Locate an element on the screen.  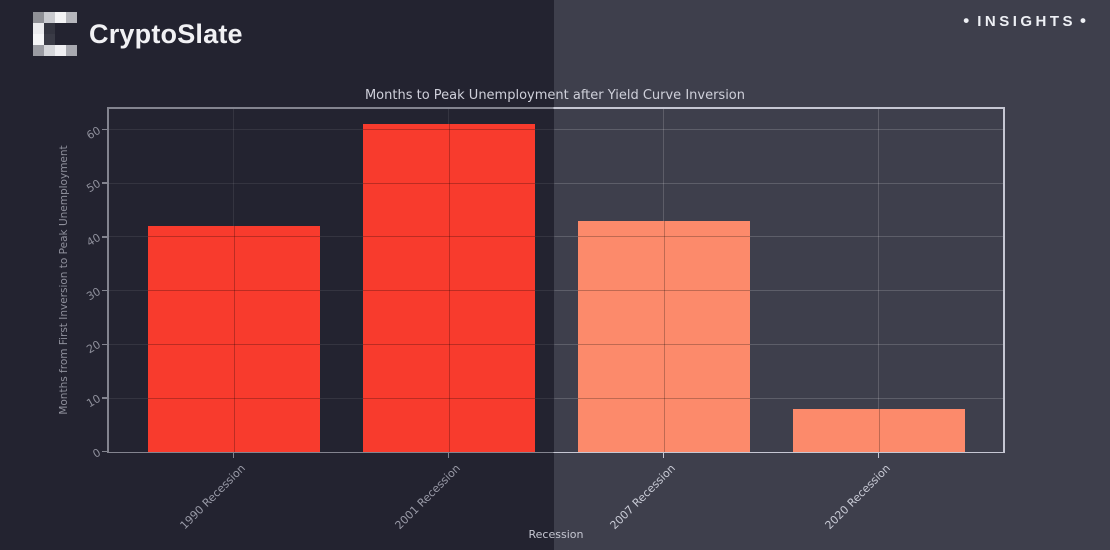
axis-spine-top is located at coordinates (555, 108).